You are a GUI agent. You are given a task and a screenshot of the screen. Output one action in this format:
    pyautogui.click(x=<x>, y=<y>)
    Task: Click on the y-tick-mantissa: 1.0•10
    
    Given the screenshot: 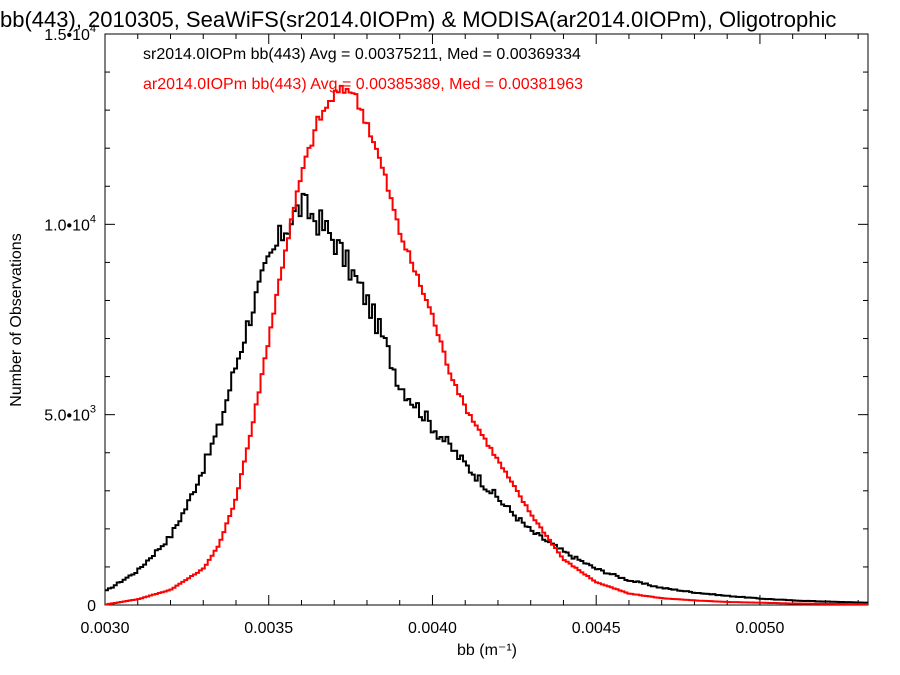 What is the action you would take?
    pyautogui.click(x=67, y=225)
    